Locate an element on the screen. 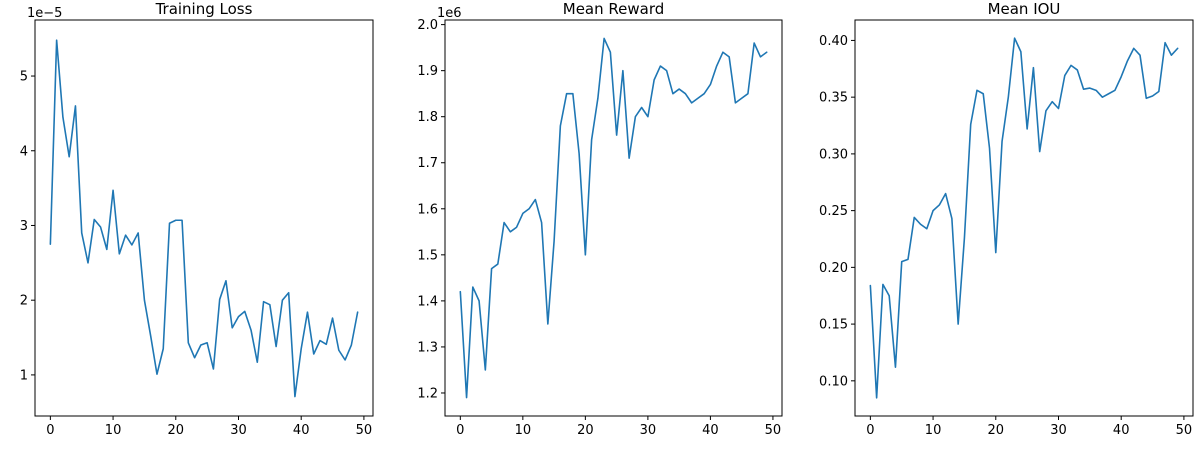 The width and height of the screenshot is (1201, 451). y-tick-label: 1.5 is located at coordinates (427, 255).